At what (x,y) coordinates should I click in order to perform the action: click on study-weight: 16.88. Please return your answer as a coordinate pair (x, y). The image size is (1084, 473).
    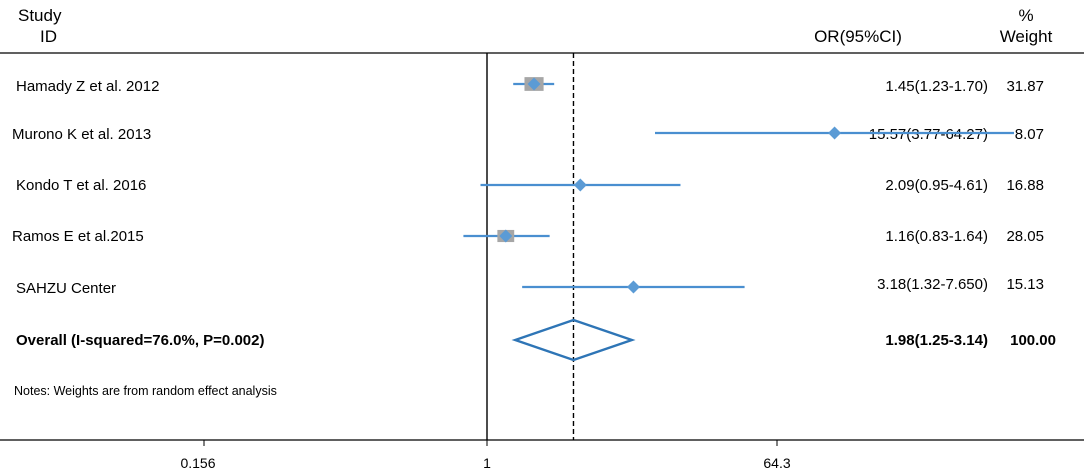
    Looking at the image, I should click on (1025, 185).